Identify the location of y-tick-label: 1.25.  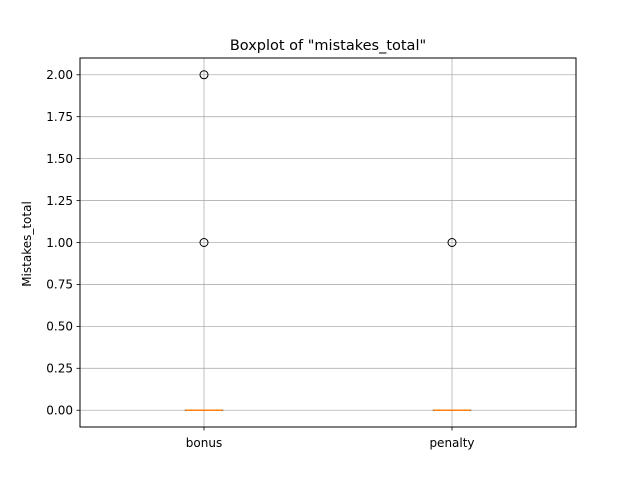
(59, 201).